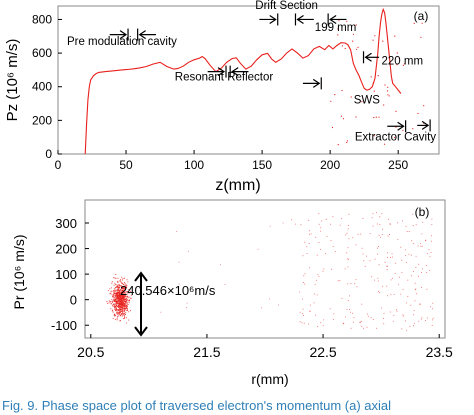 Image resolution: width=474 pixels, height=415 pixels. I want to click on y-tick-label: 200, so click(66, 249).